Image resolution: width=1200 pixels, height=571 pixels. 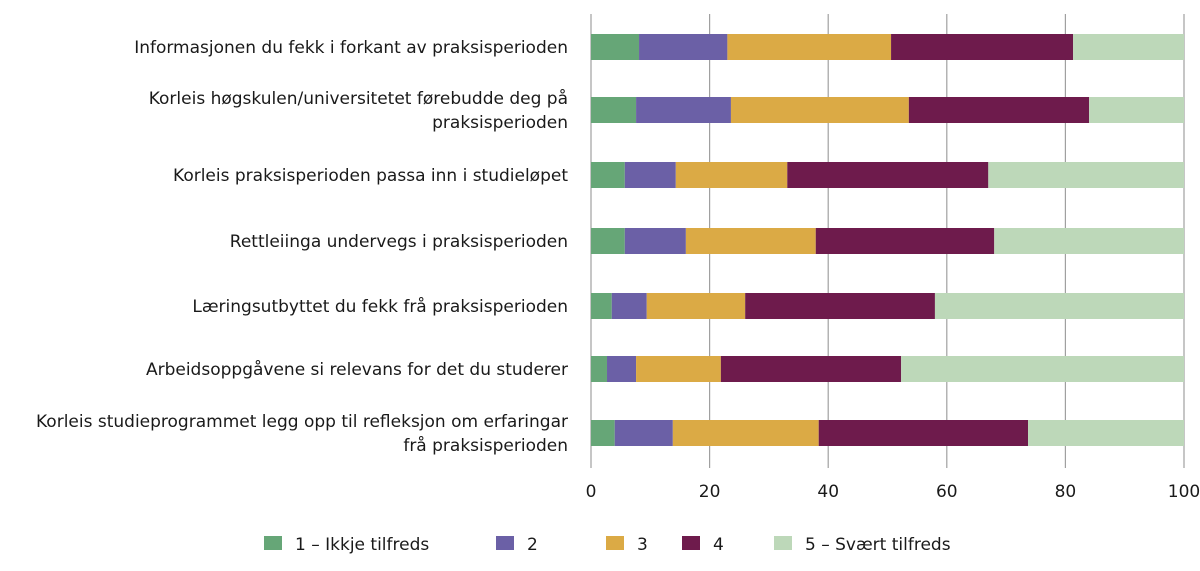 I want to click on x-tick-label: 0, so click(x=591, y=492).